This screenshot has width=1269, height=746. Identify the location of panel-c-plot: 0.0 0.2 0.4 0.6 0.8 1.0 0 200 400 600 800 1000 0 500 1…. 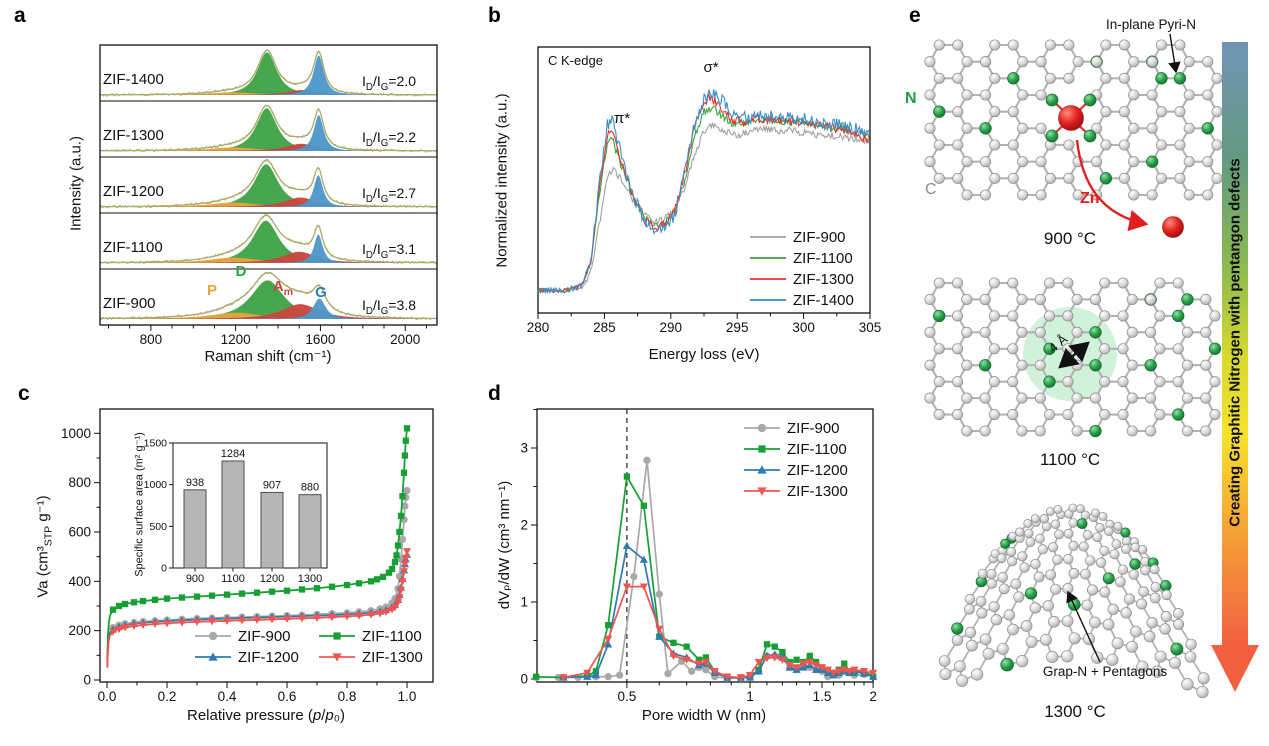
(247, 556).